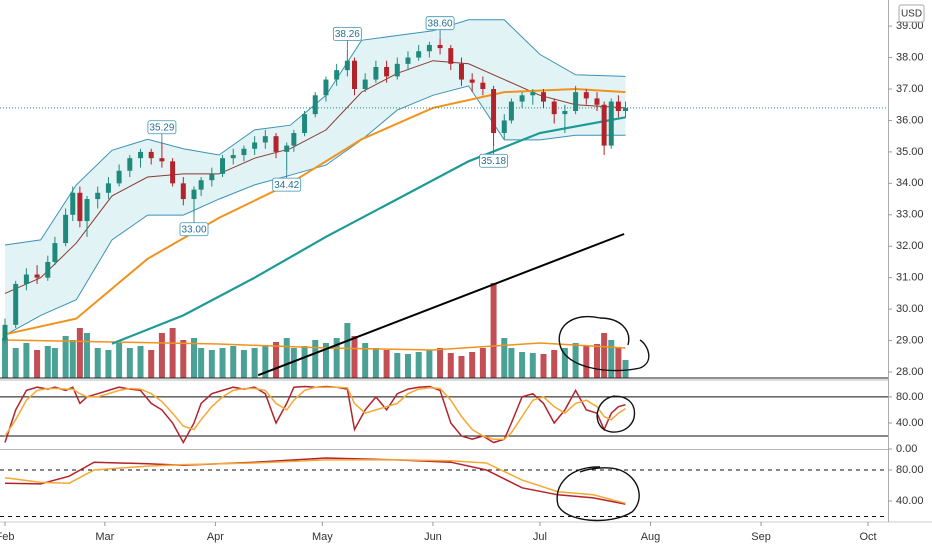 This screenshot has height=550, width=932. I want to click on annotation-label: 34.42, so click(286, 185).